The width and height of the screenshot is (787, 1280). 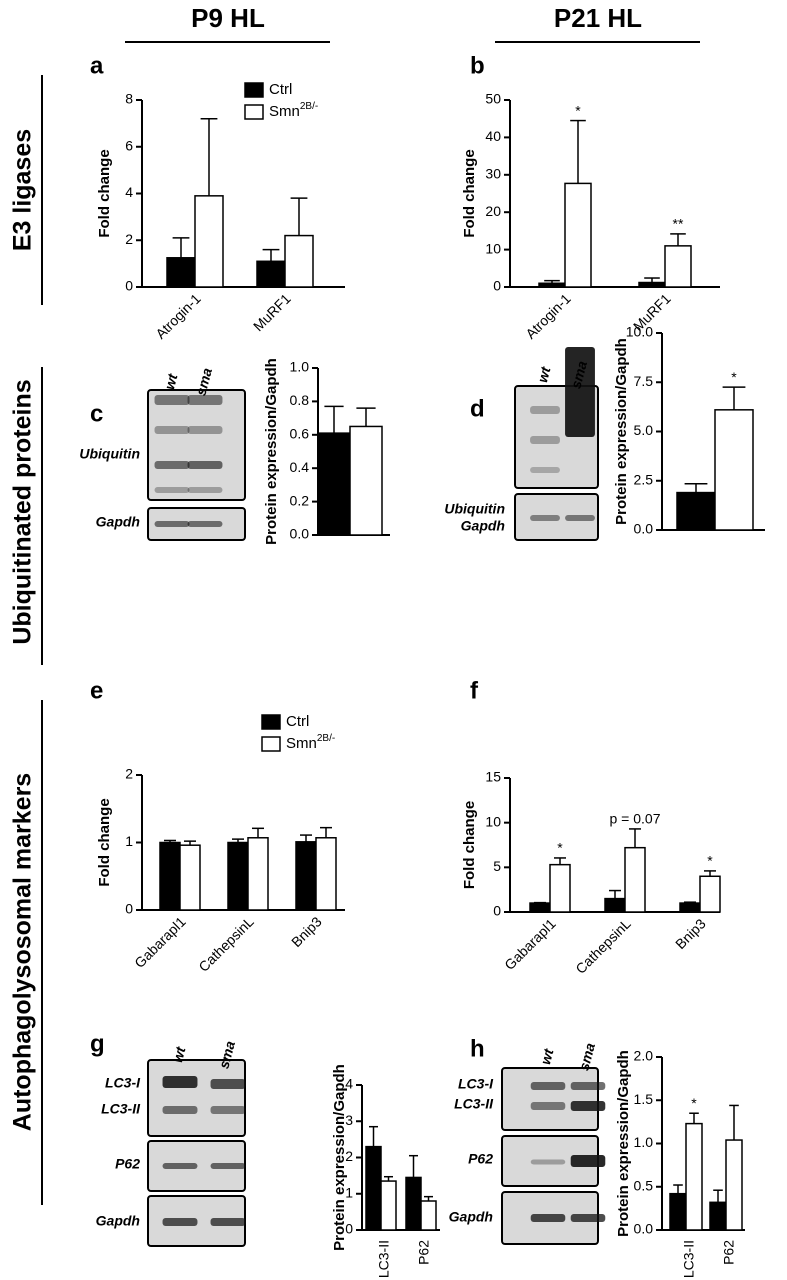 I want to click on y-tick-label: 0.5, so click(x=644, y=1185).